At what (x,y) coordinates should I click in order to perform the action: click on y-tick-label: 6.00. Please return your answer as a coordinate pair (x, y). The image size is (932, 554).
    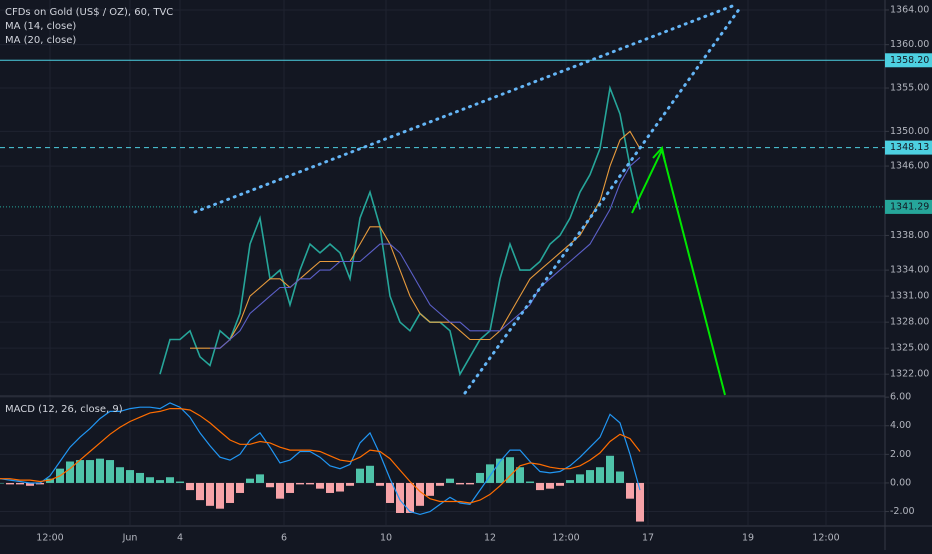
    Looking at the image, I should click on (900, 397).